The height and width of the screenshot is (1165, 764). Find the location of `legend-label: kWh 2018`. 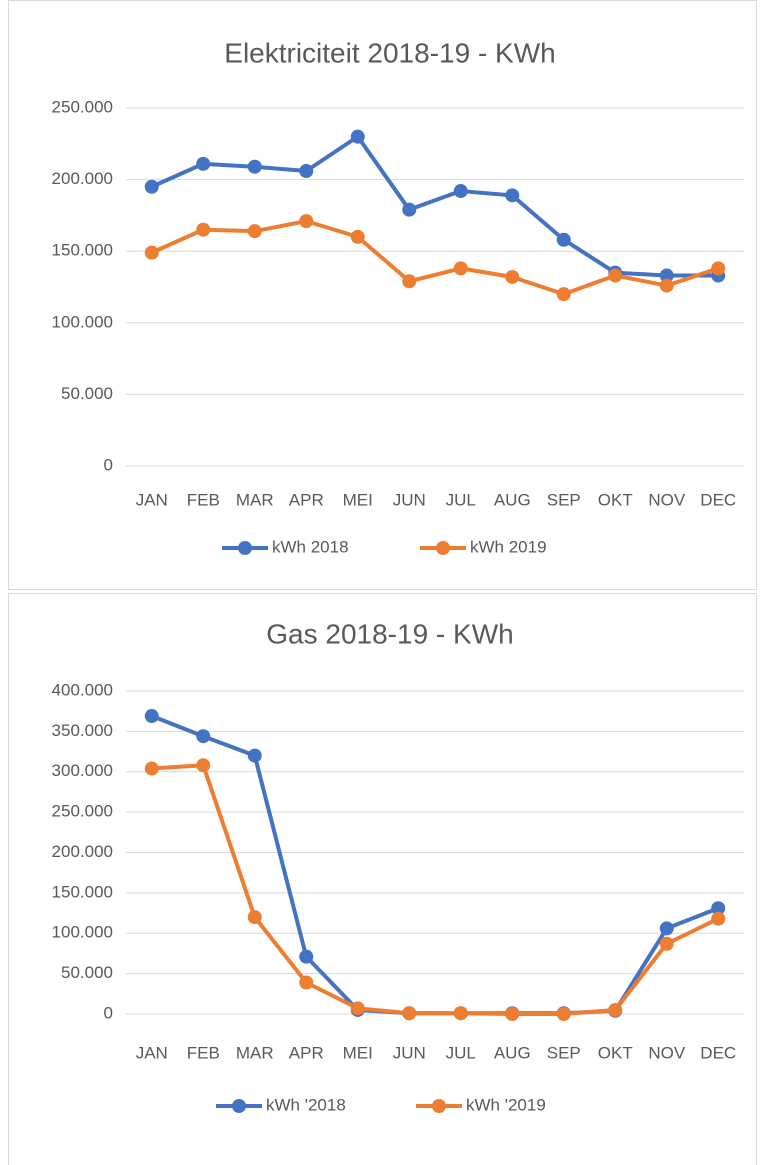

legend-label: kWh 2018 is located at coordinates (310, 546).